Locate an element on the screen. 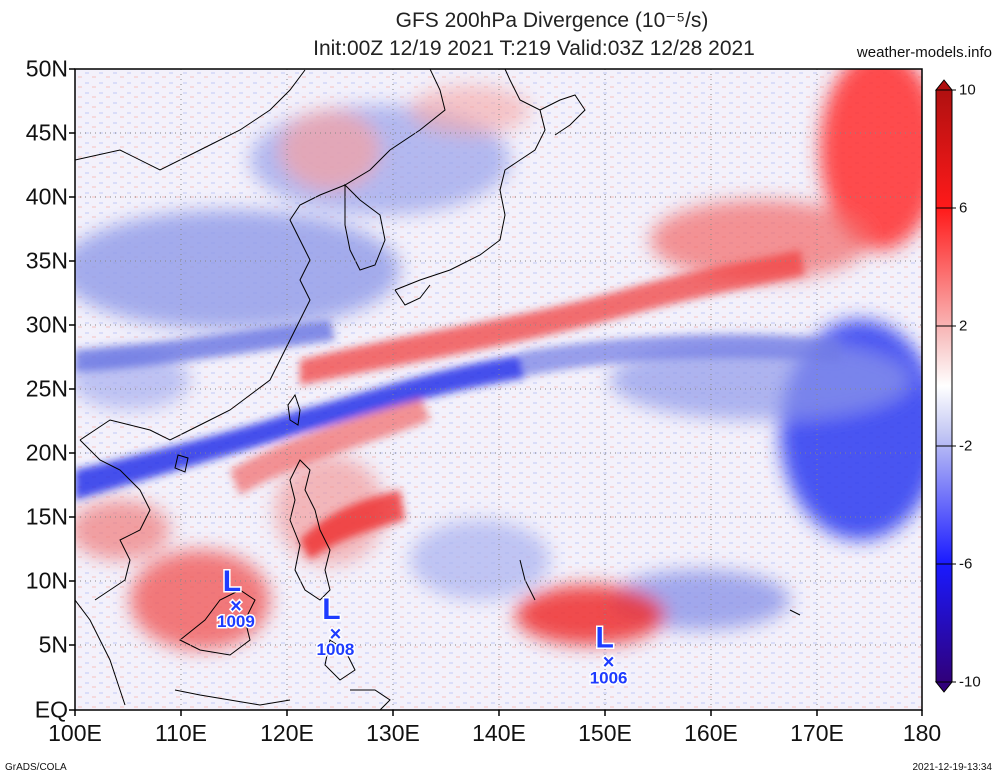 The height and width of the screenshot is (779, 1000). lon-tick-label: 160E is located at coordinates (711, 733).